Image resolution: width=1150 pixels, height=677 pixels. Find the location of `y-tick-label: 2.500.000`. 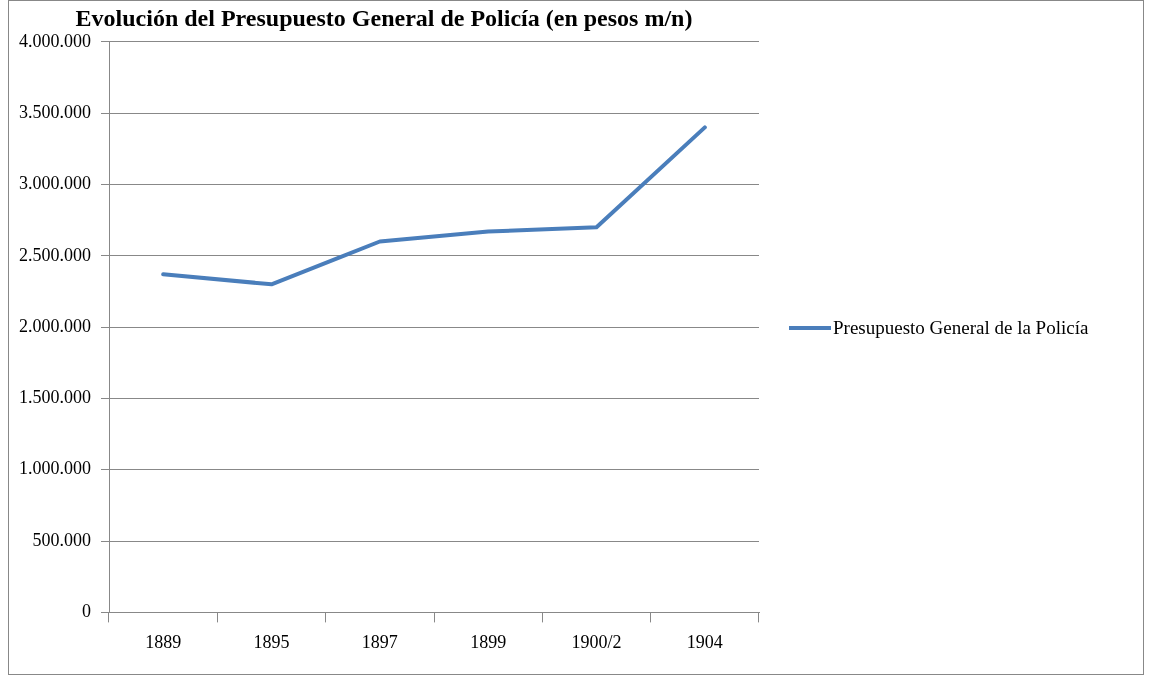

y-tick-label: 2.500.000 is located at coordinates (55, 254).